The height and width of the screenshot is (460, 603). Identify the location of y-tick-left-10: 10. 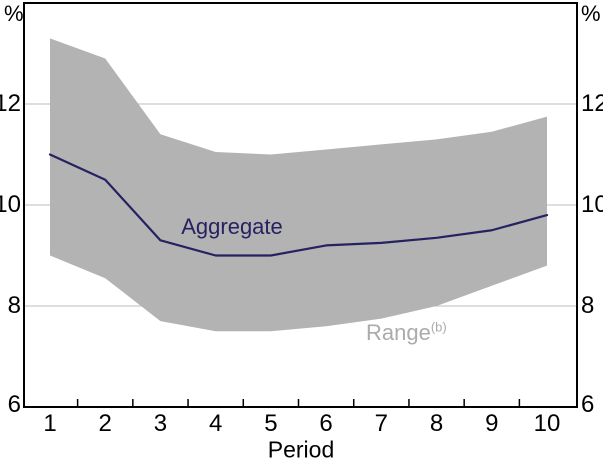
(10, 204).